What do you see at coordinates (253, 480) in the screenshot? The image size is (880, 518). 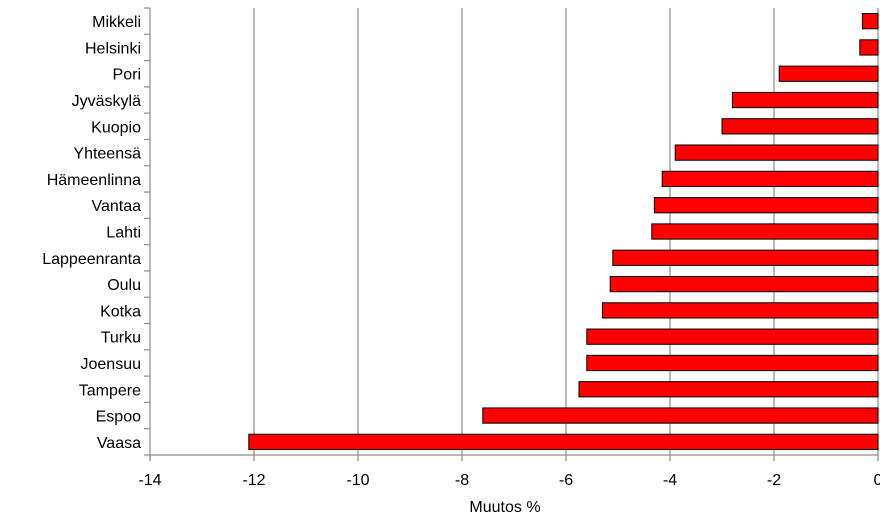 I see `x-tick-label: -12` at bounding box center [253, 480].